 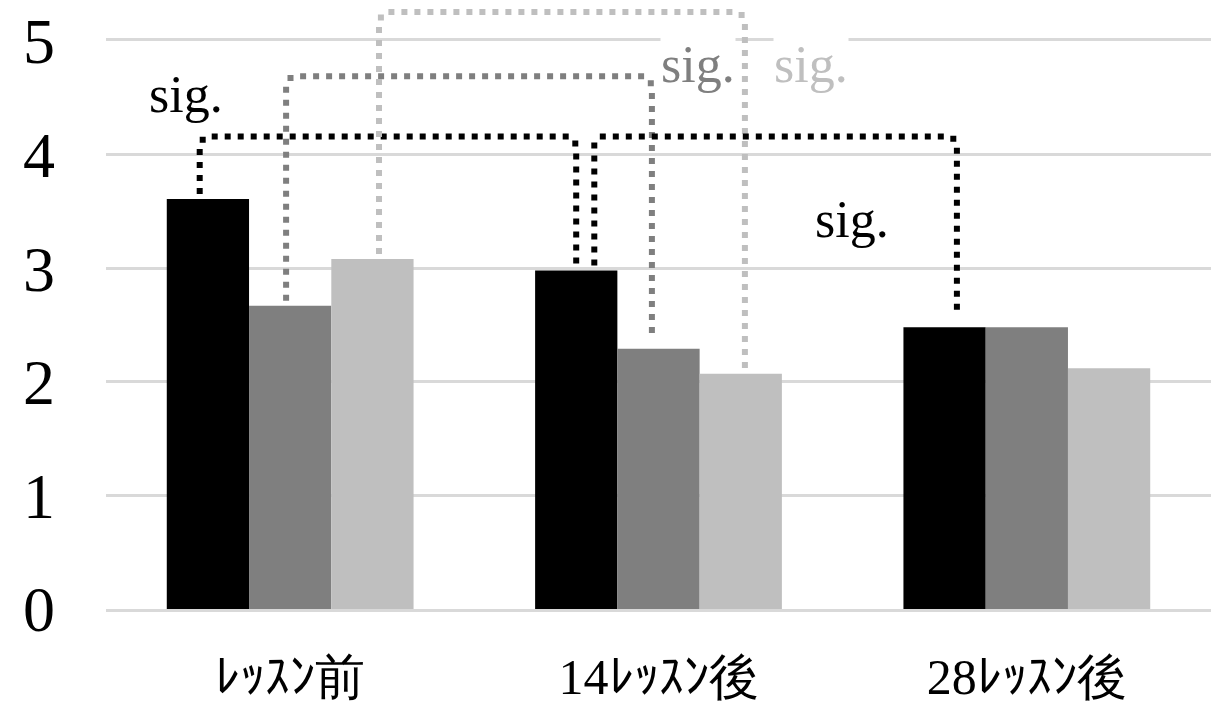 What do you see at coordinates (39, 269) in the screenshot?
I see `y-tick-label: 3` at bounding box center [39, 269].